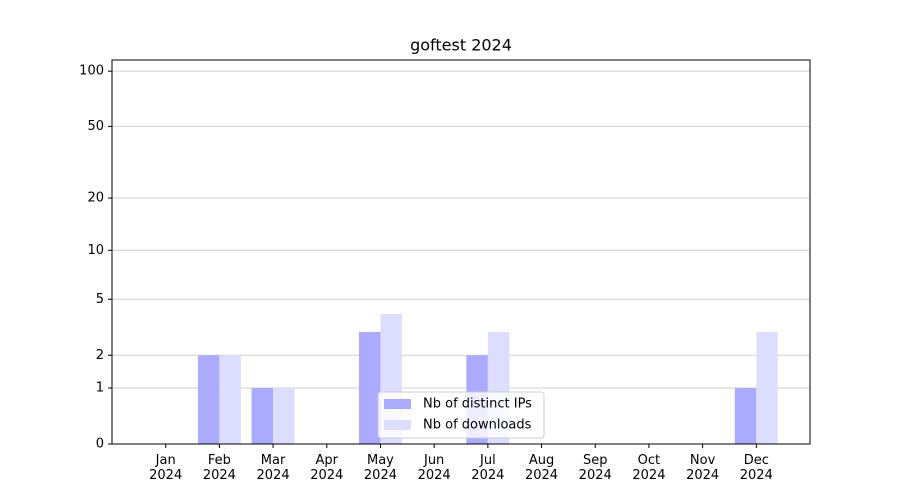  What do you see at coordinates (219, 468) in the screenshot?
I see `x-tick-label: Feb 2024` at bounding box center [219, 468].